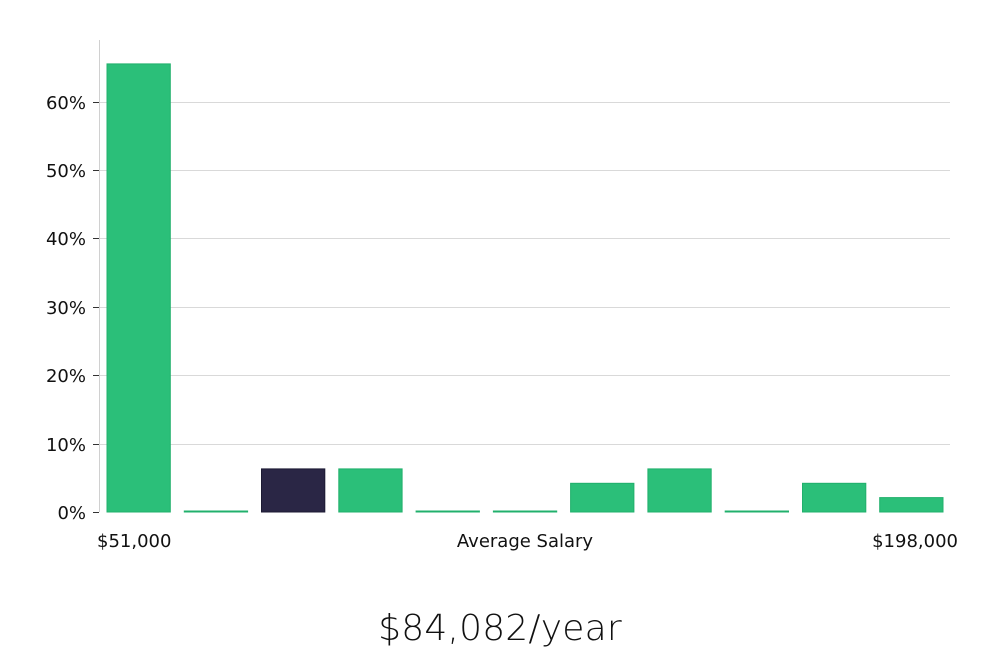 The image size is (1000, 660). What do you see at coordinates (915, 541) in the screenshot?
I see `x-axis-max-label: $198,000` at bounding box center [915, 541].